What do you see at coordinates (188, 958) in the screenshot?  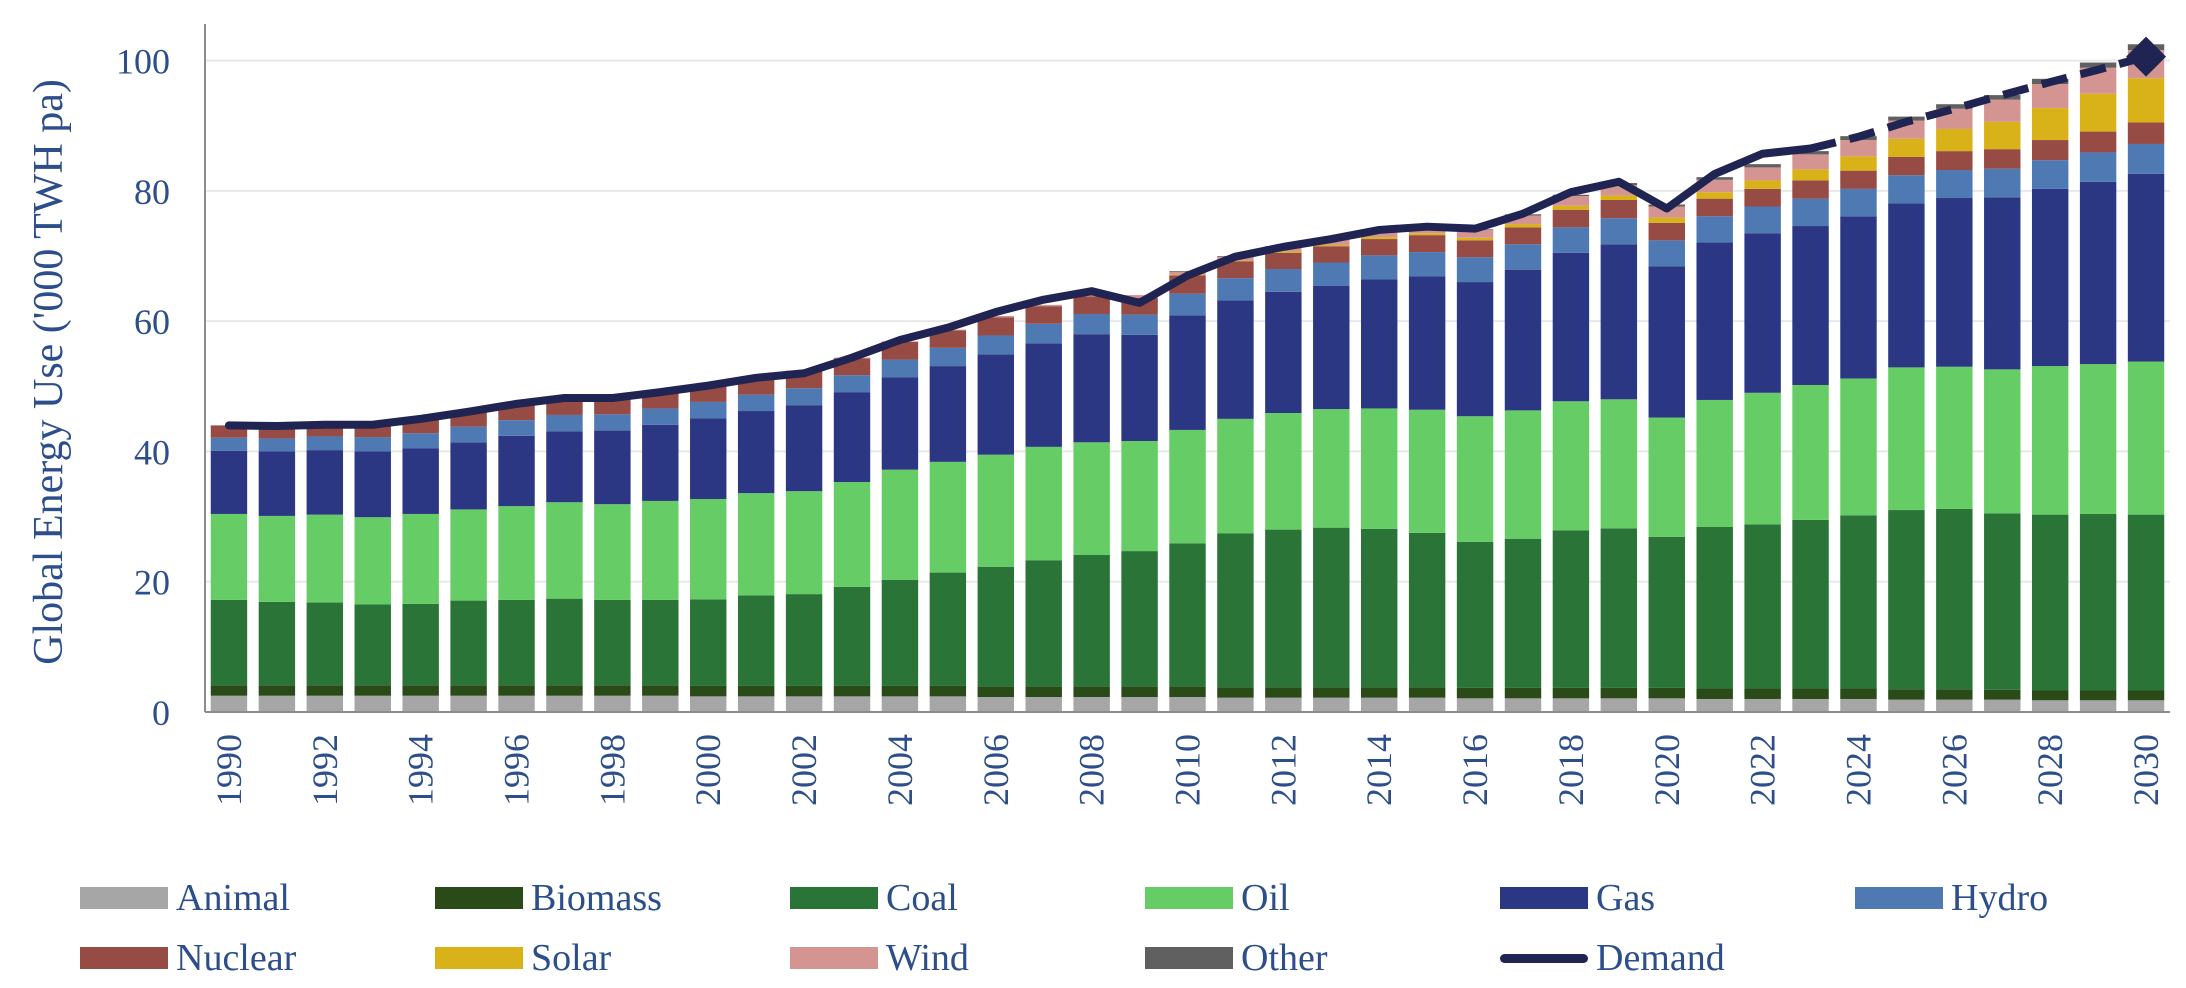 I see `legend-item-nuclear: Nuclear` at bounding box center [188, 958].